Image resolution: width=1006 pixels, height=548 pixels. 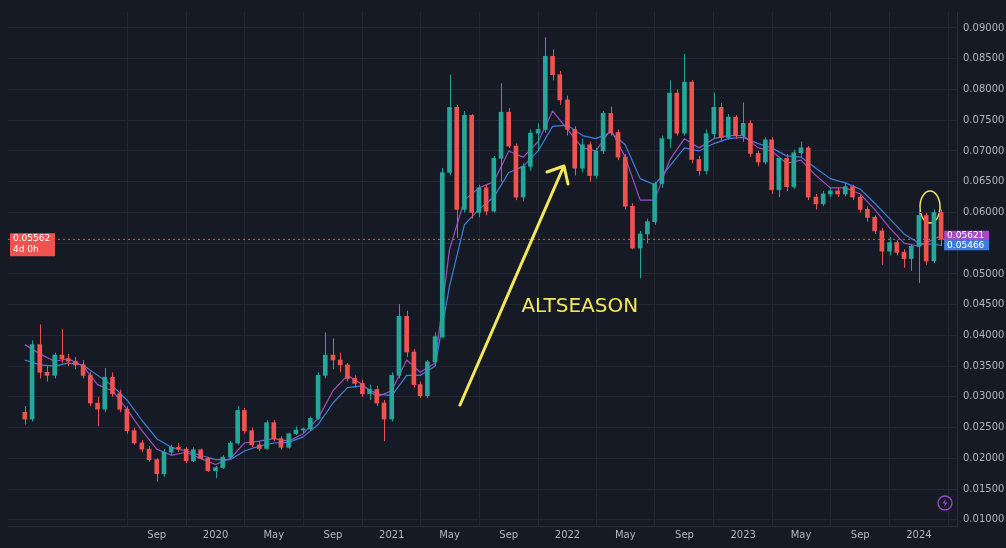 I want to click on x-tick-label: 2022, so click(x=567, y=534).